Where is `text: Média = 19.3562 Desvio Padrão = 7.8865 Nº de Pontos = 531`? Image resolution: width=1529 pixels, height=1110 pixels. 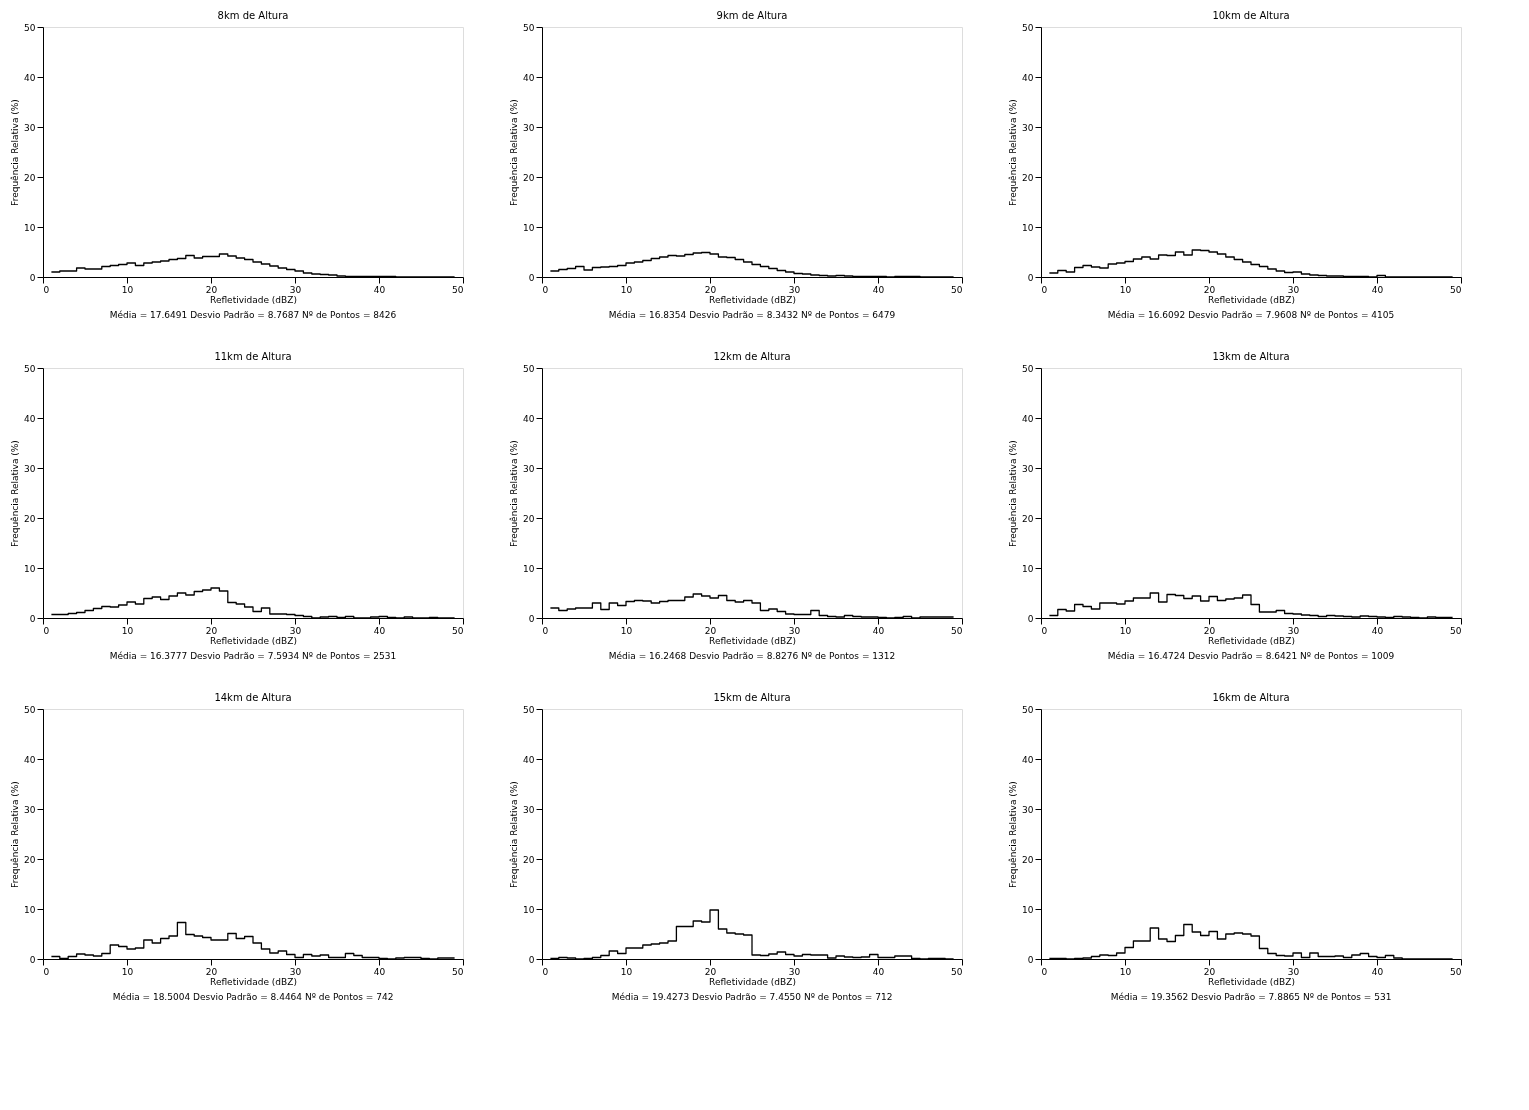
text: Média = 19.3562 Desvio Padrão = 7.8865 Nº de Pontos = 531 is located at coordinates (1251, 997).